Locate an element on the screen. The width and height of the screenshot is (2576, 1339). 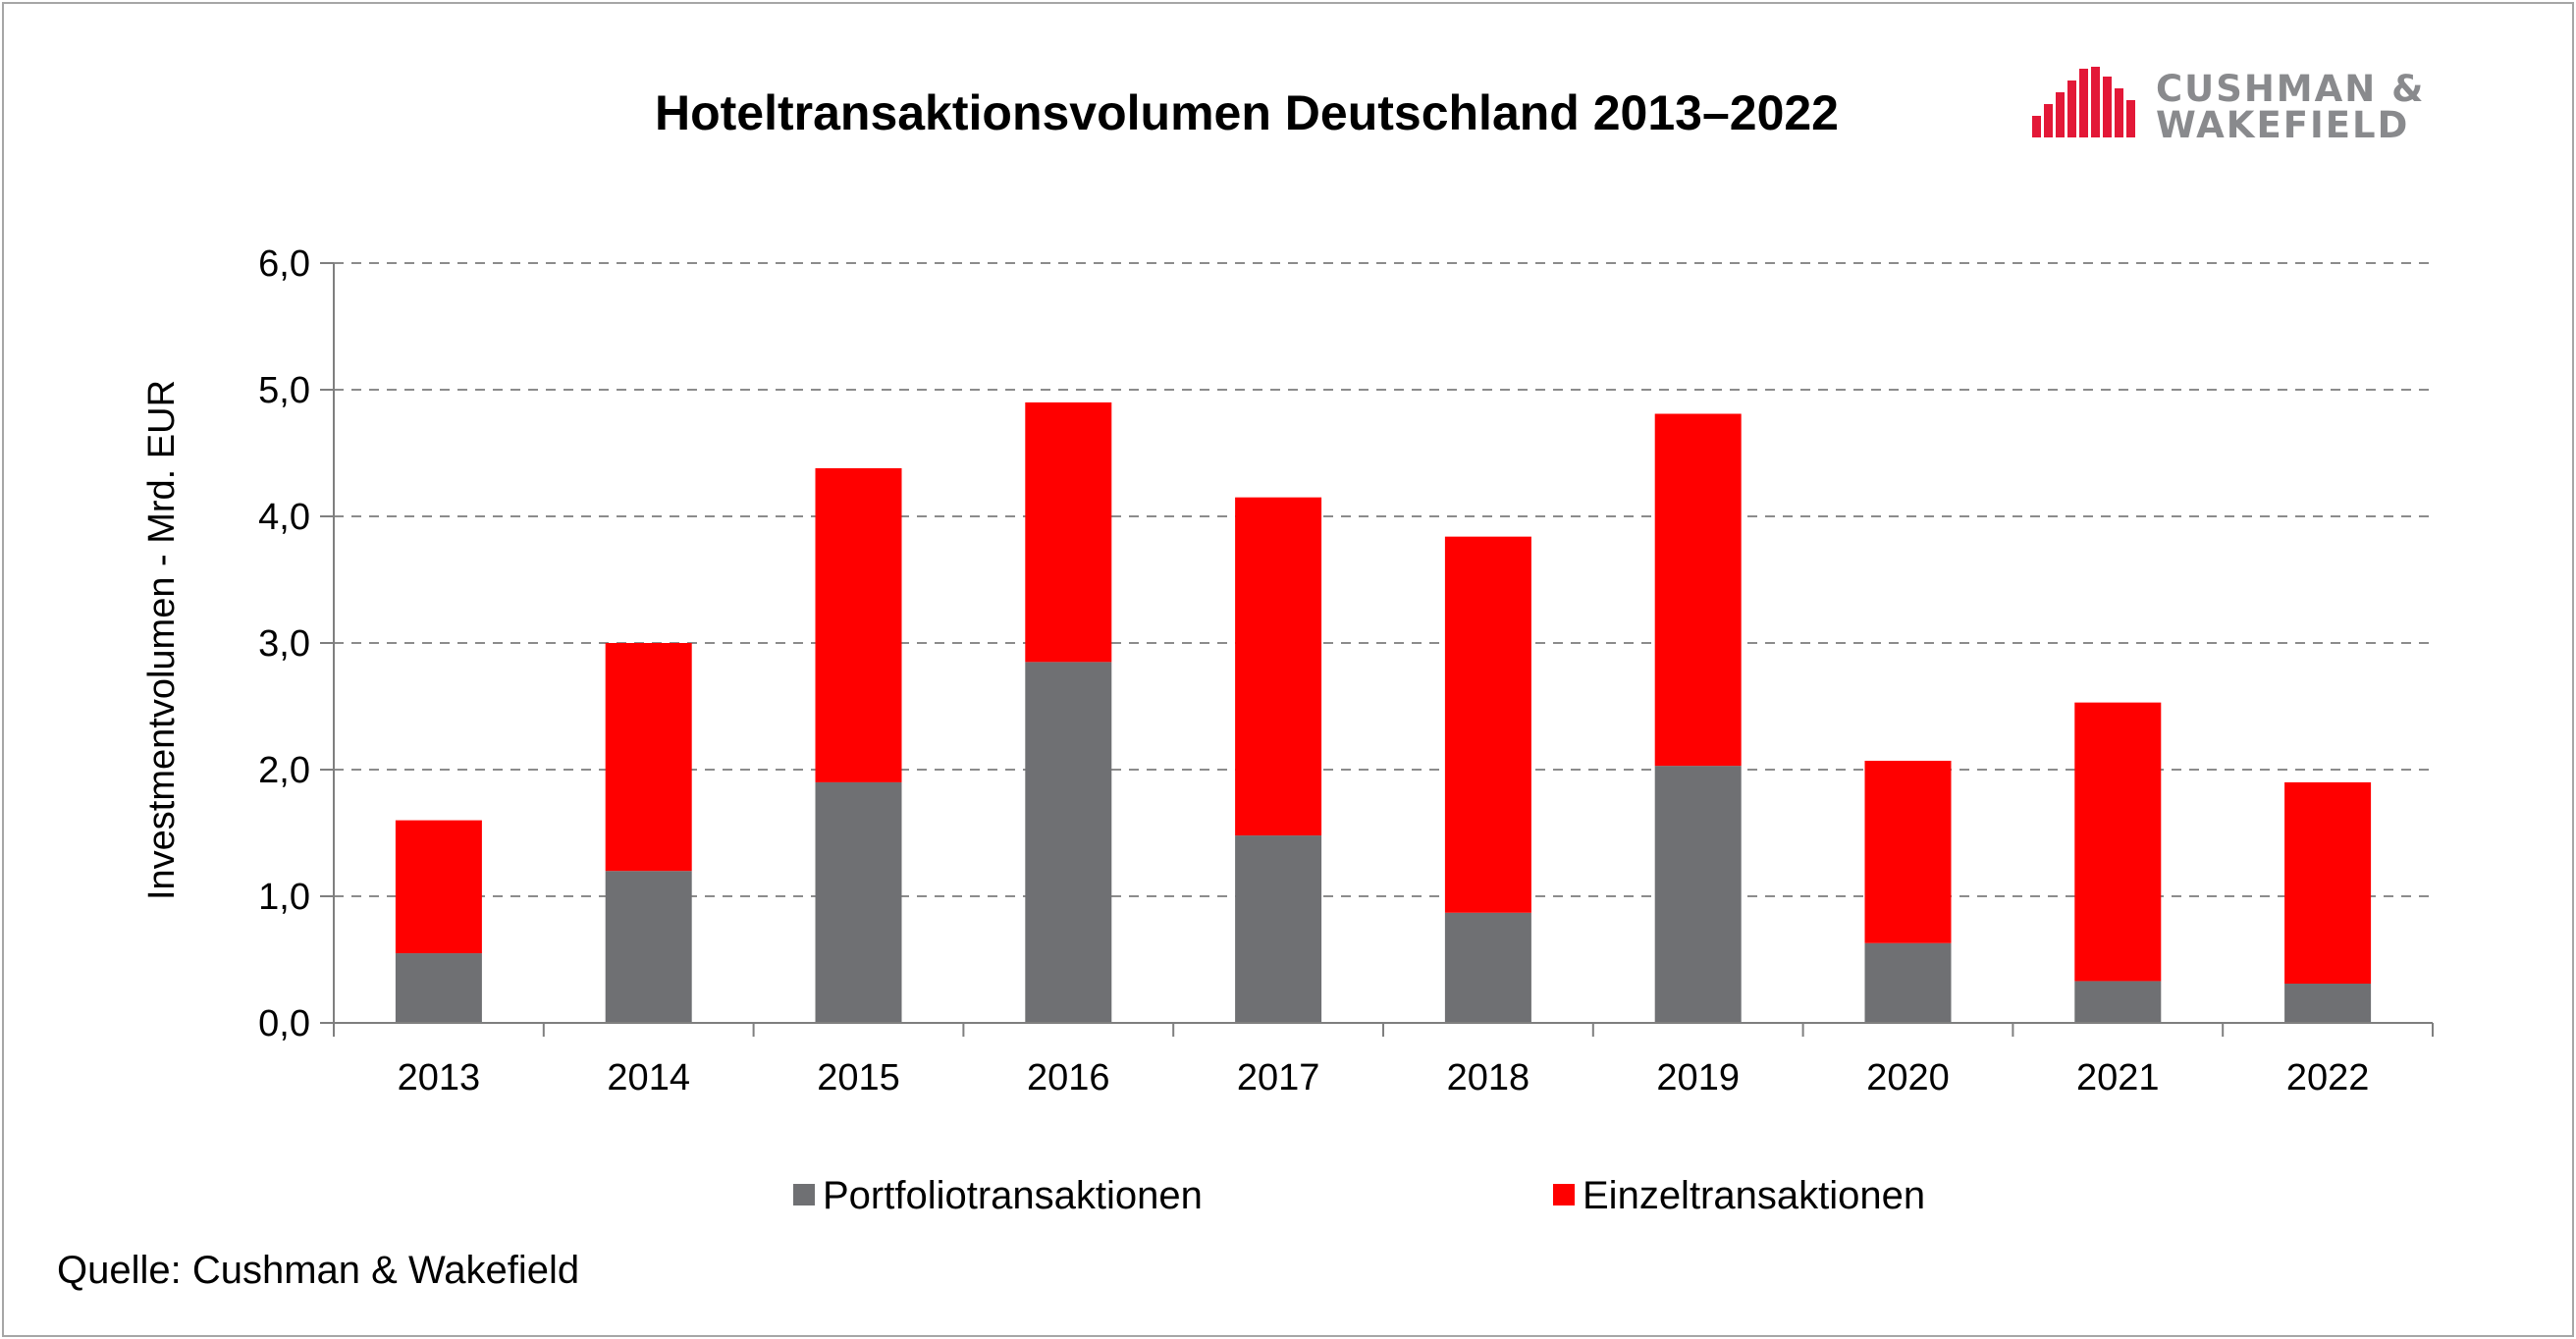
y-tick-label: 5,0 is located at coordinates (284, 390).